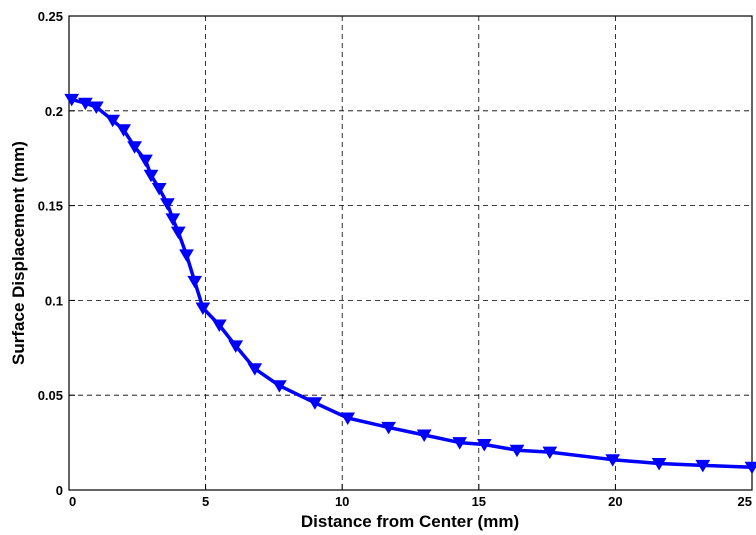  Describe the element at coordinates (54, 111) in the screenshot. I see `y-tick-label: 0.2` at that location.